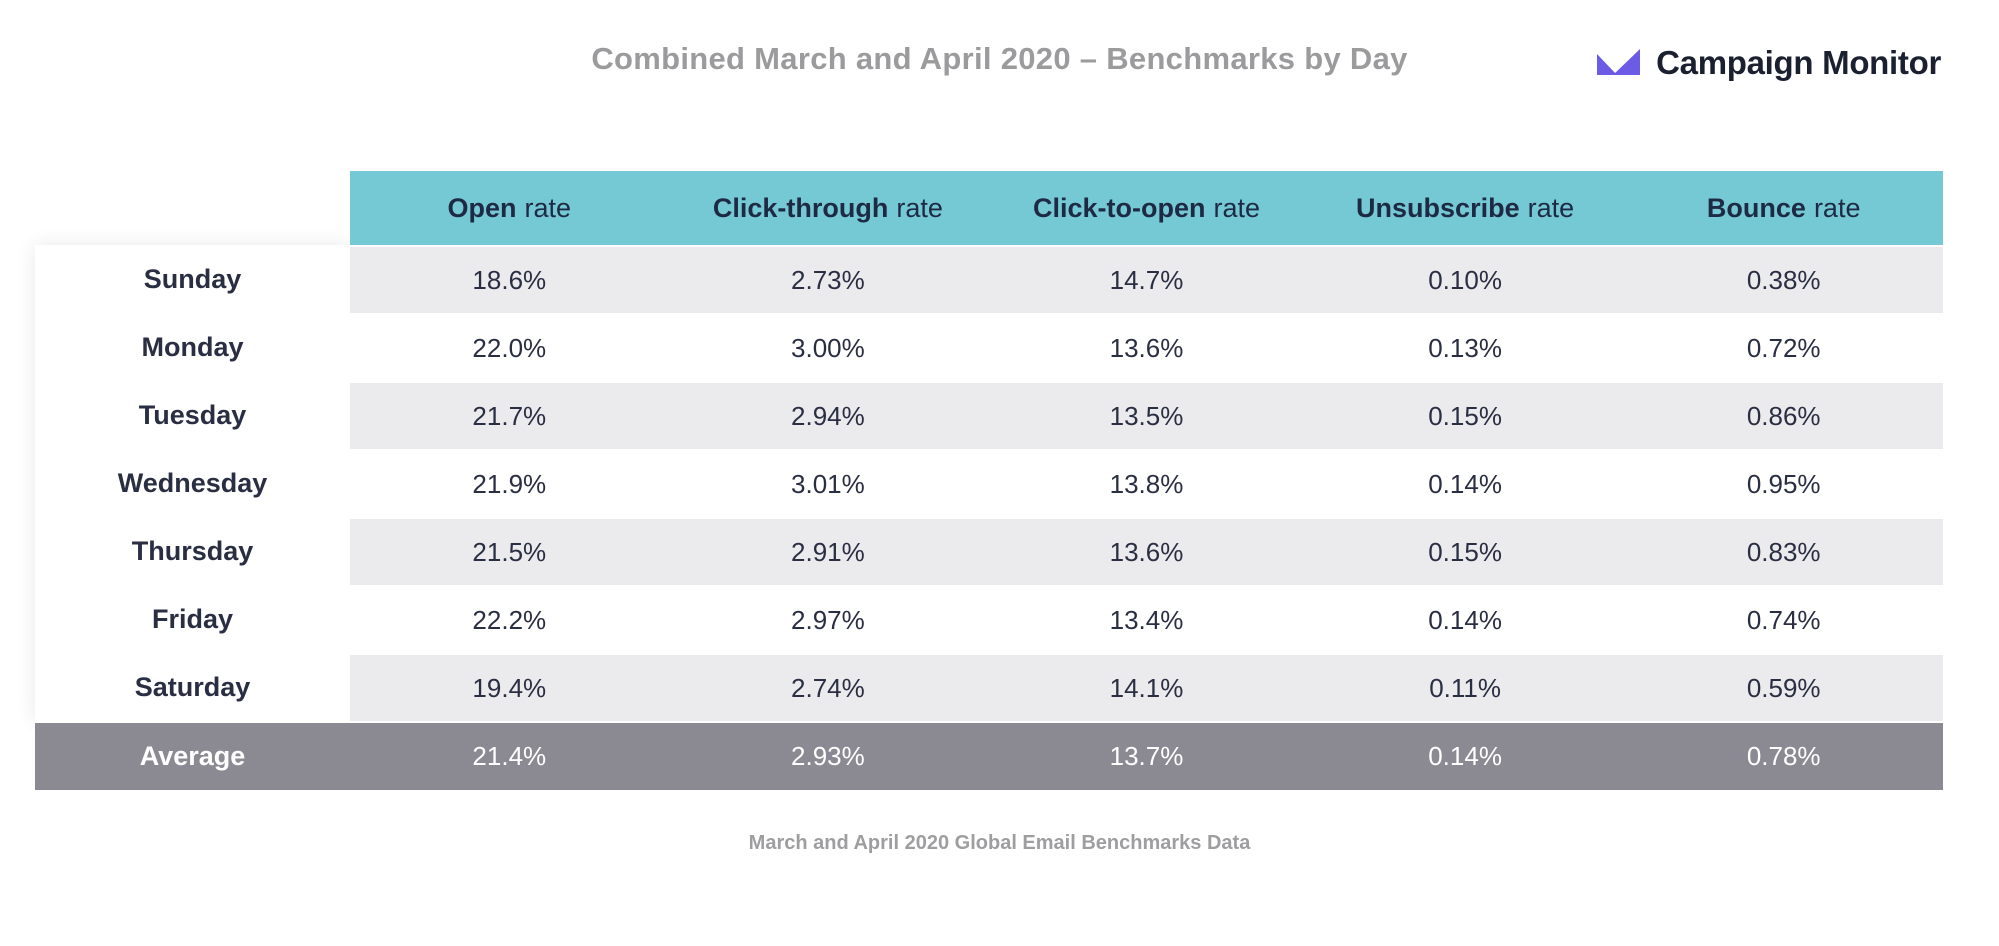  I want to click on cell-click-to-open-rate: 13.5%, so click(1146, 415).